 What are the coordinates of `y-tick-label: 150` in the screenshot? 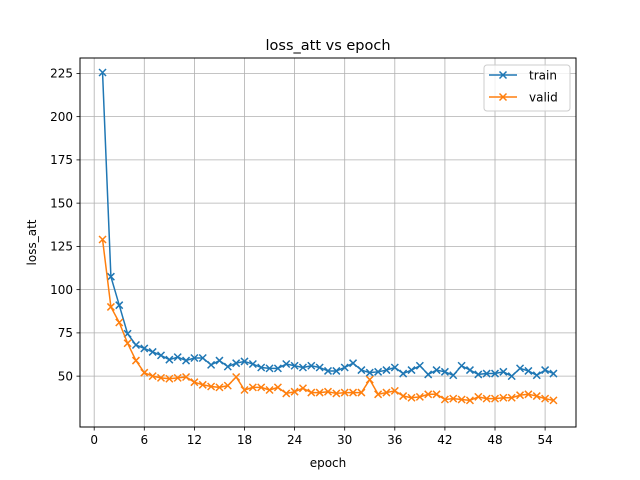 It's located at (61, 203).